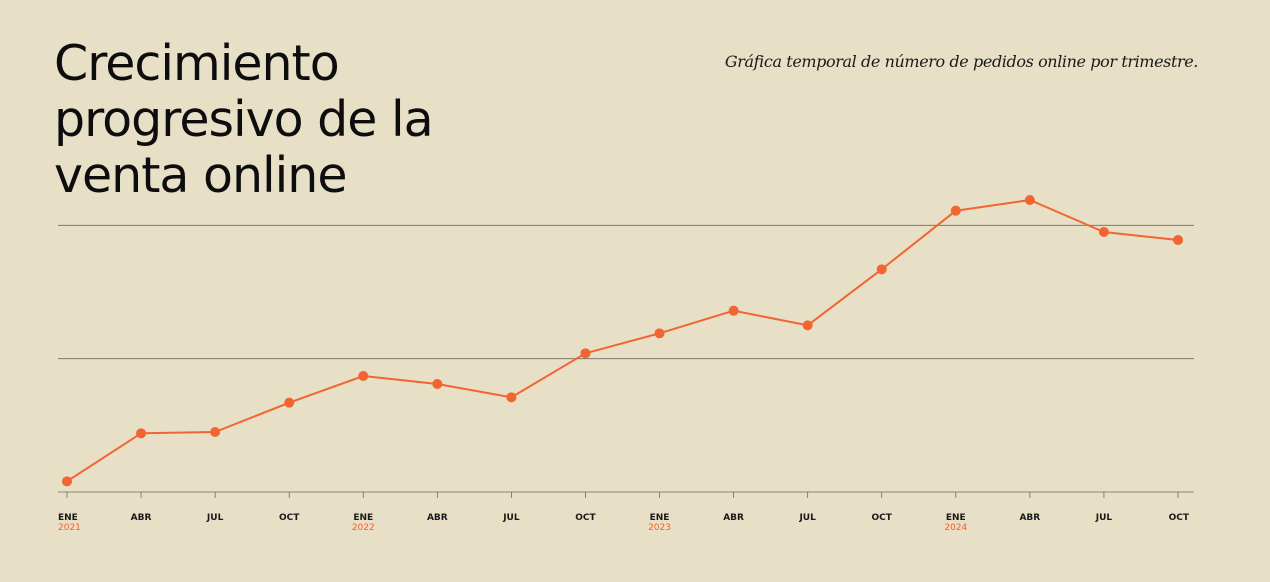  Describe the element at coordinates (363, 528) in the screenshot. I see `x-tick-year-label: 2022` at that location.